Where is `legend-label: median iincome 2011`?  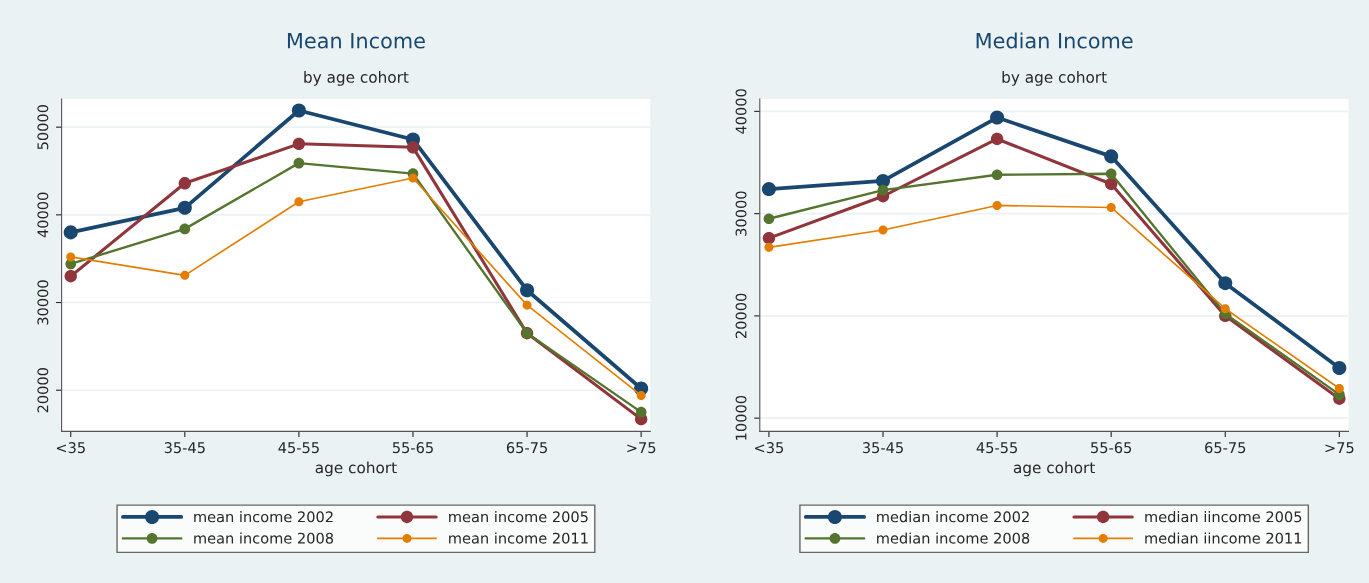
legend-label: median iincome 2011 is located at coordinates (1223, 538).